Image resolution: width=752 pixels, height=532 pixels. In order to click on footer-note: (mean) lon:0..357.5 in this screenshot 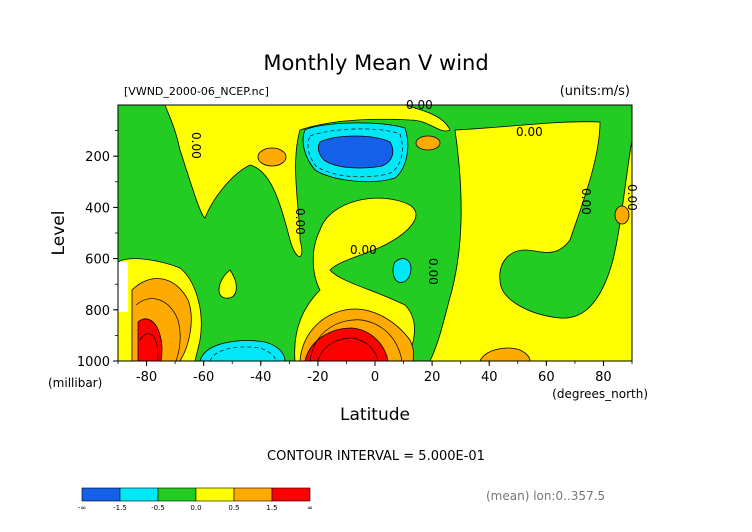, I will do `click(545, 496)`.